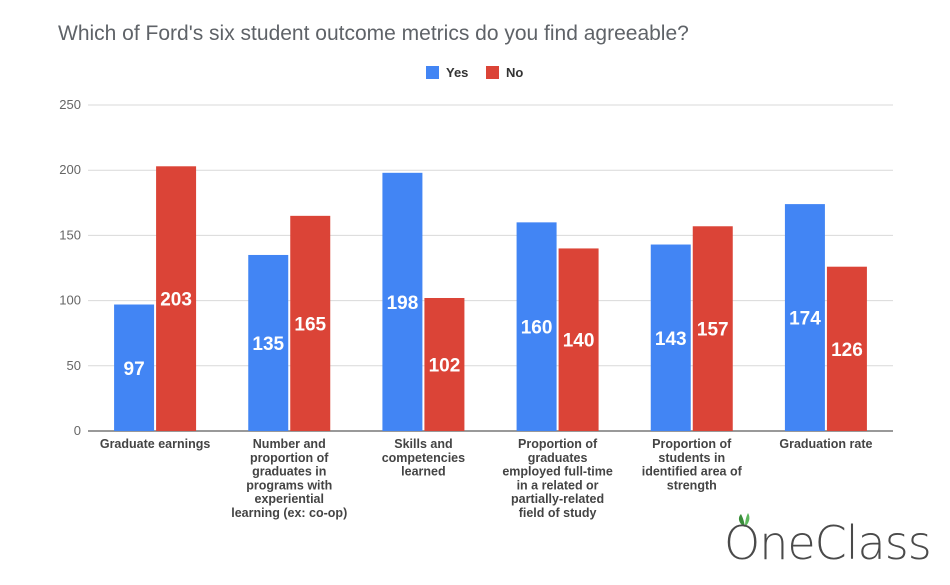 The height and width of the screenshot is (585, 950). Describe the element at coordinates (289, 472) in the screenshot. I see `x-tick-label: graduates in` at that location.